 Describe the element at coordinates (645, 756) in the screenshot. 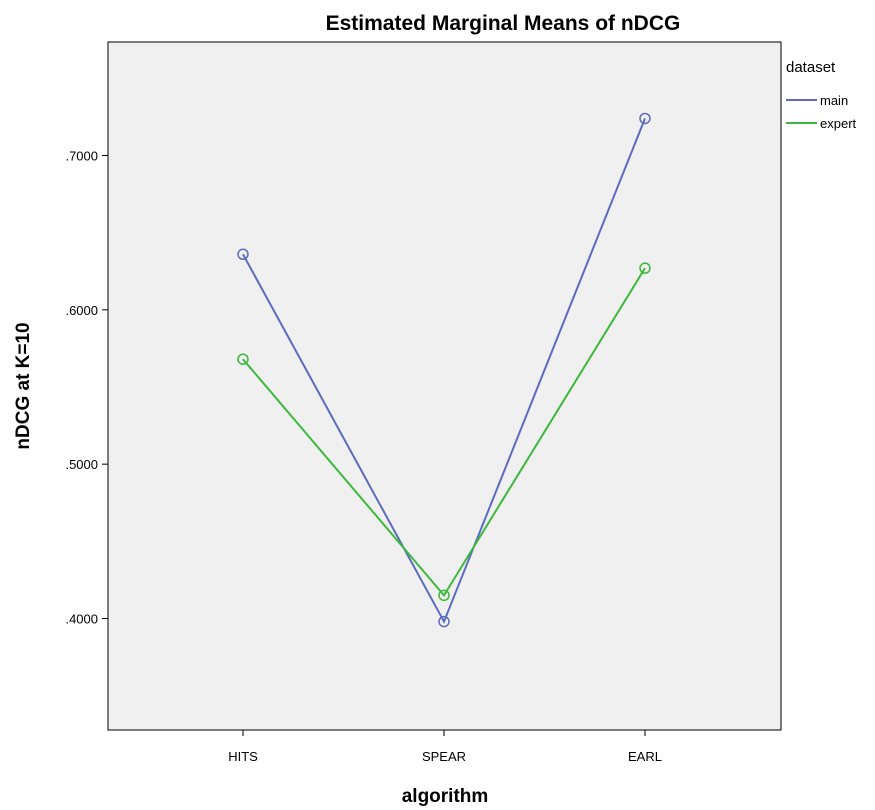

I see `x-tick-label: EARL` at that location.